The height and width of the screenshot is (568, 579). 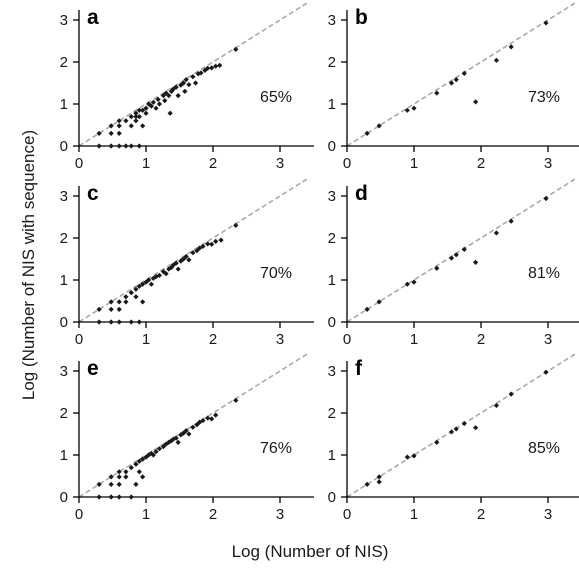 I want to click on x-tick-label-b: 2, so click(x=481, y=163).